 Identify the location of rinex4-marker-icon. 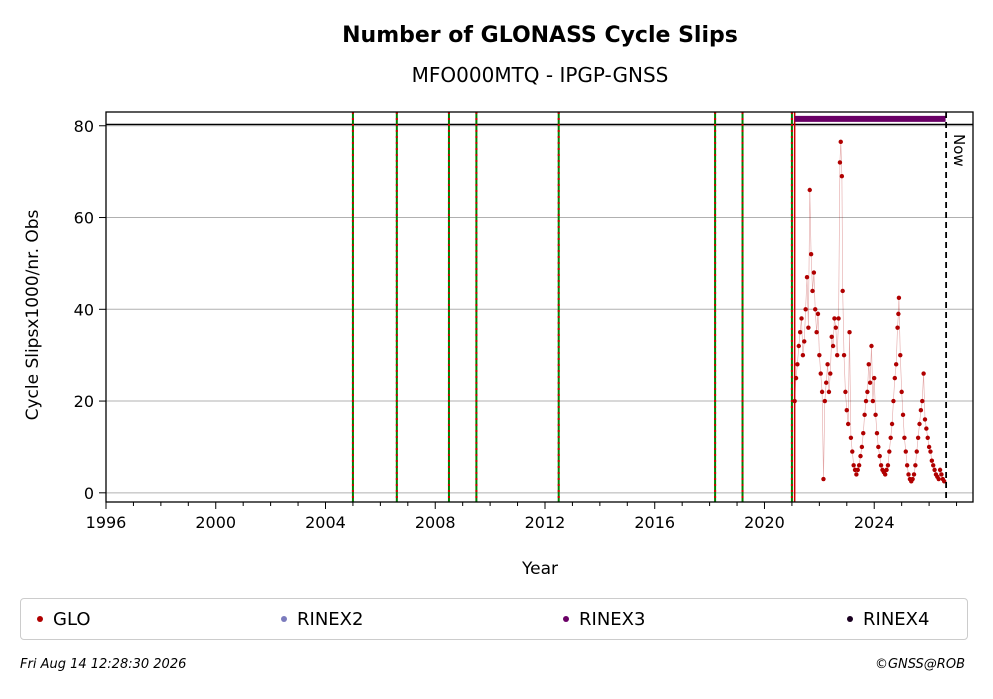
(850, 619).